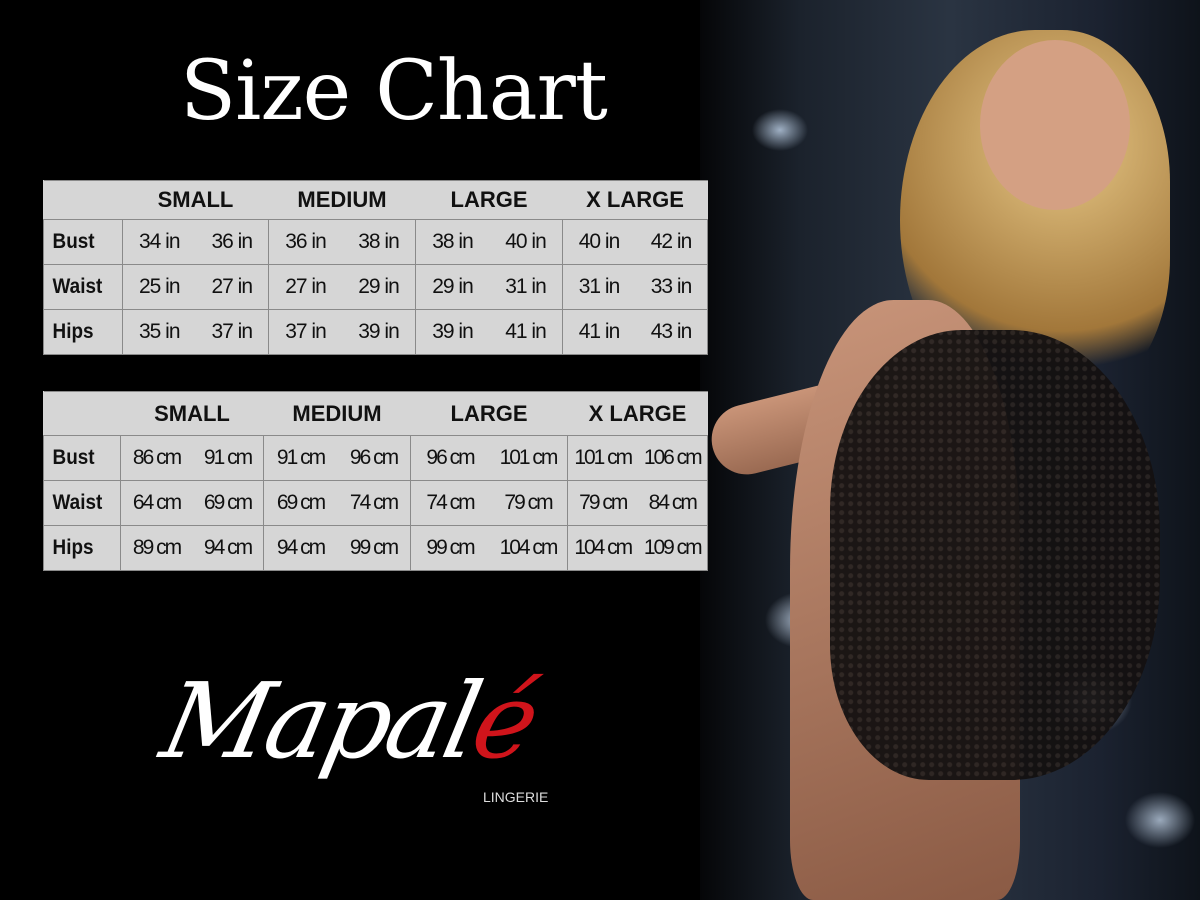 Image resolution: width=1200 pixels, height=900 pixels. I want to click on size-range-cell: 89 cm 94 cm, so click(192, 548).